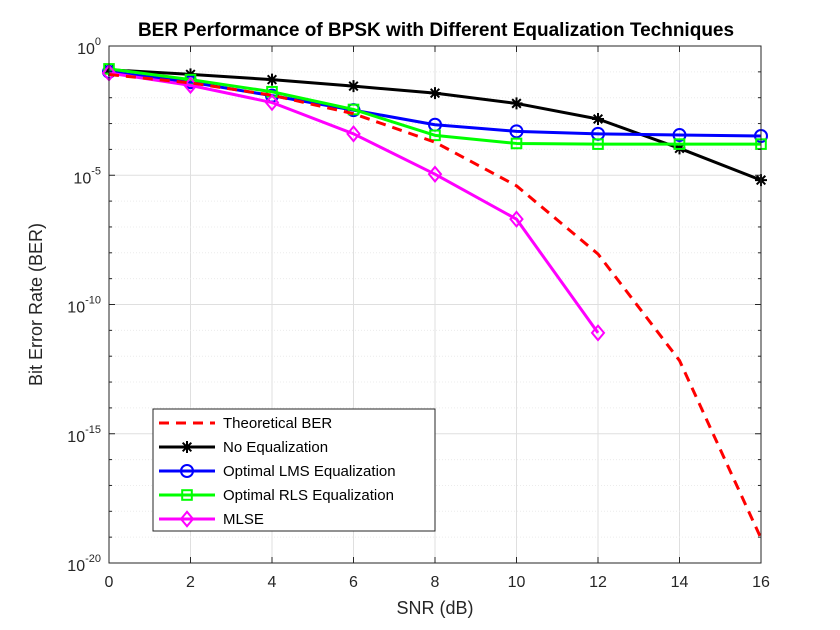  Describe the element at coordinates (435, 582) in the screenshot. I see `x-tick-label: 8` at that location.